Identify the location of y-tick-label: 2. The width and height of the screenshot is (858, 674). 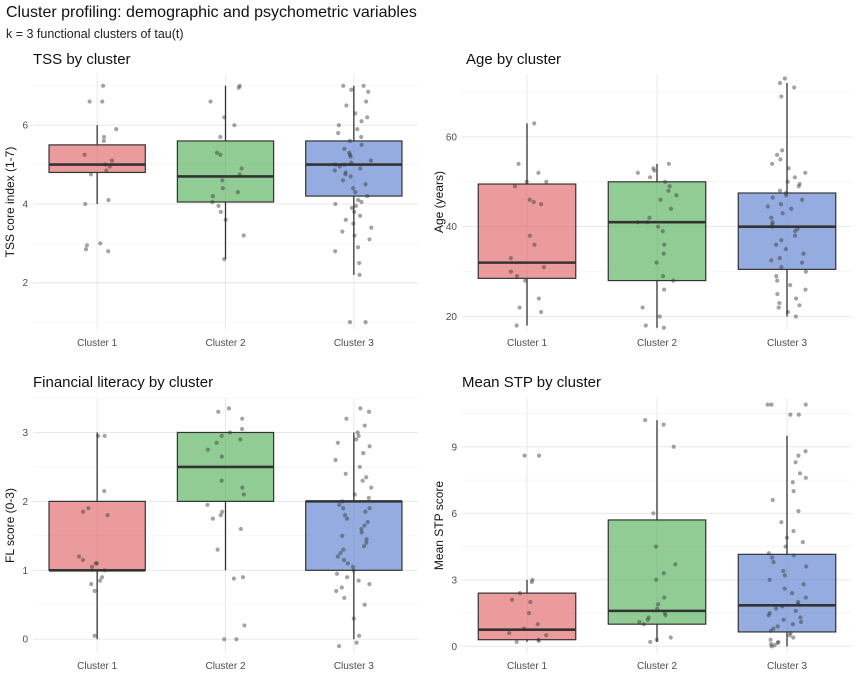
(25, 283).